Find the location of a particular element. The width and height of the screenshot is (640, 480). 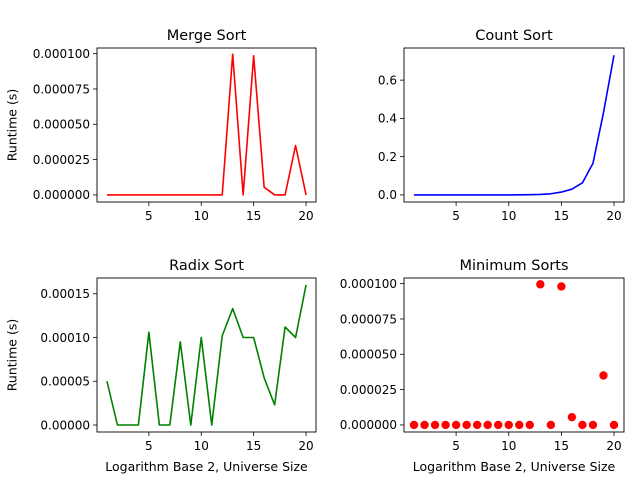

y-tick-label: 0.4 is located at coordinates (387, 119).